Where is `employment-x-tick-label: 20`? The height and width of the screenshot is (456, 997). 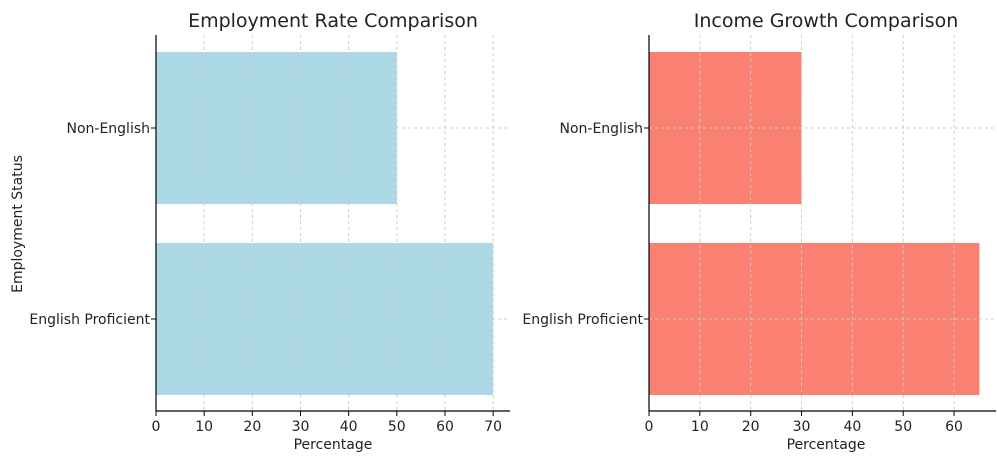
employment-x-tick-label: 20 is located at coordinates (252, 427).